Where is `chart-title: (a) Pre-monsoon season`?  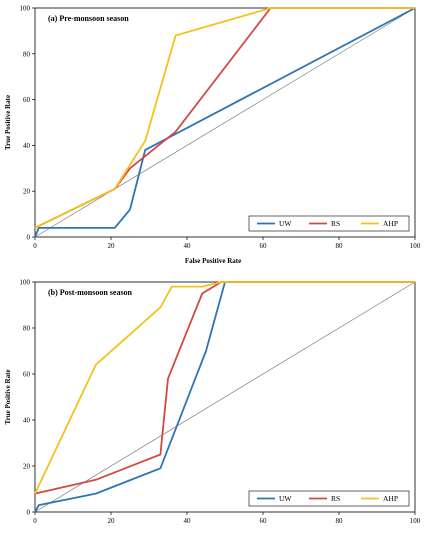
chart-title: (a) Pre-monsoon season is located at coordinates (88, 18).